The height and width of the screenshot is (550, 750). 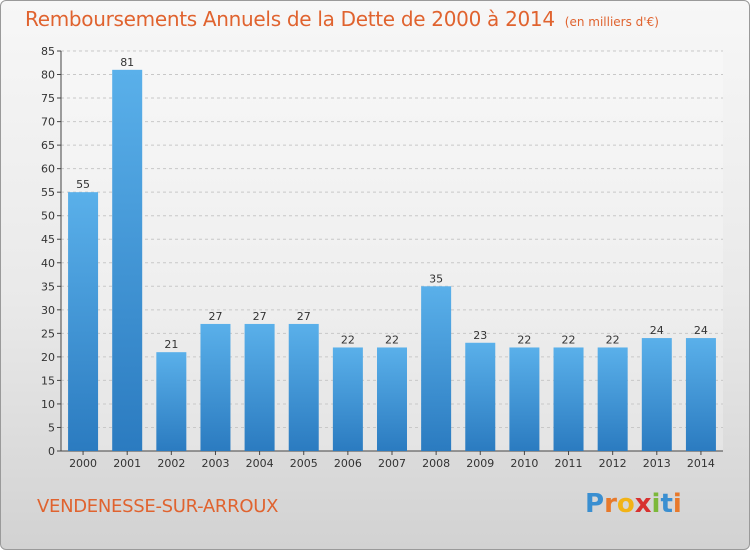 I want to click on y-tick-label: 45, so click(x=48, y=239).